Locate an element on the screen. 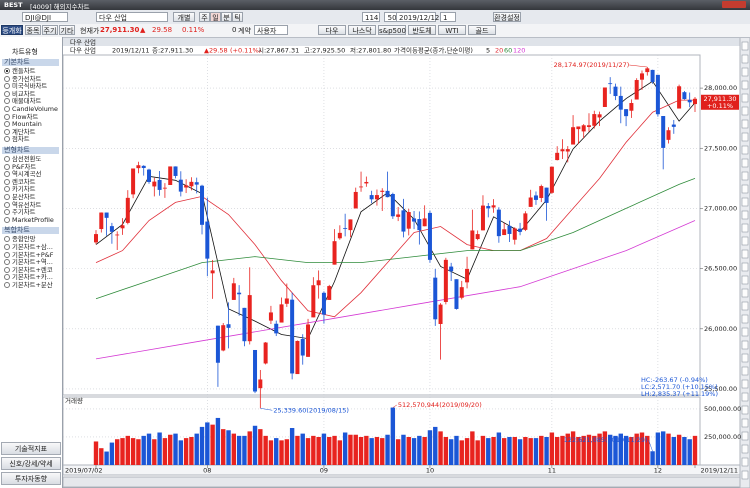 The image size is (750, 488). option-label: 비교차트 is located at coordinates (24, 93).